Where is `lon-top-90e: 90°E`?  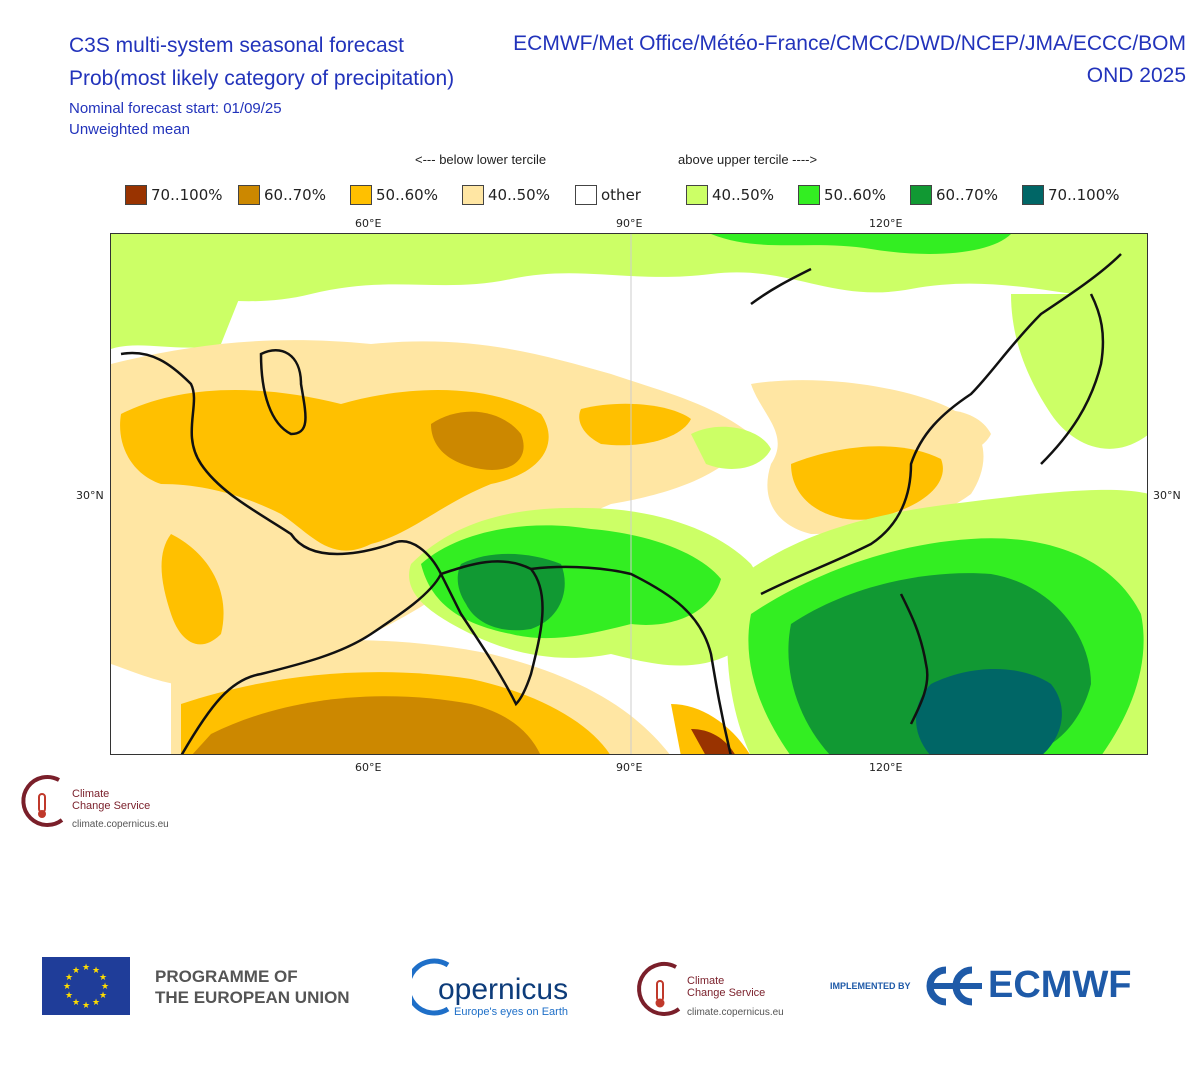
lon-top-90e: 90°E is located at coordinates (629, 223).